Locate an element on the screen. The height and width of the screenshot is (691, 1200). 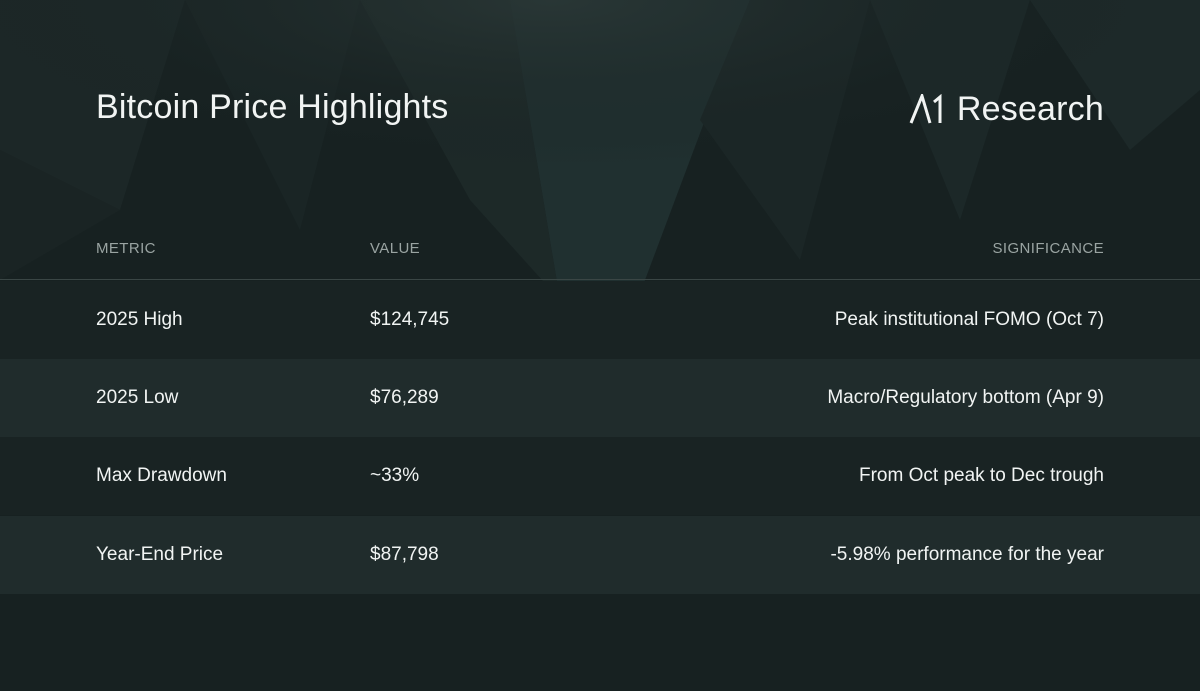
metric-cell: 2025 Low is located at coordinates (137, 397).